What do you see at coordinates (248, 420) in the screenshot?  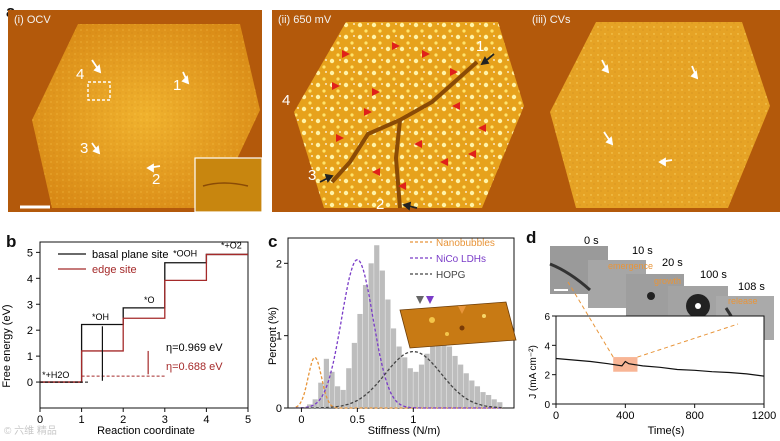 I see `b-xtick-label: 5` at bounding box center [248, 420].